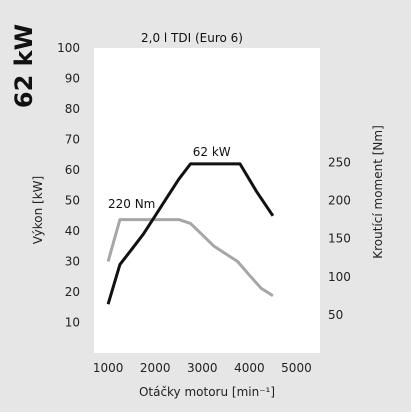 The image size is (417, 418). I want to click on y-axis-right-title: Kroutící moment [Nm], so click(378, 192).